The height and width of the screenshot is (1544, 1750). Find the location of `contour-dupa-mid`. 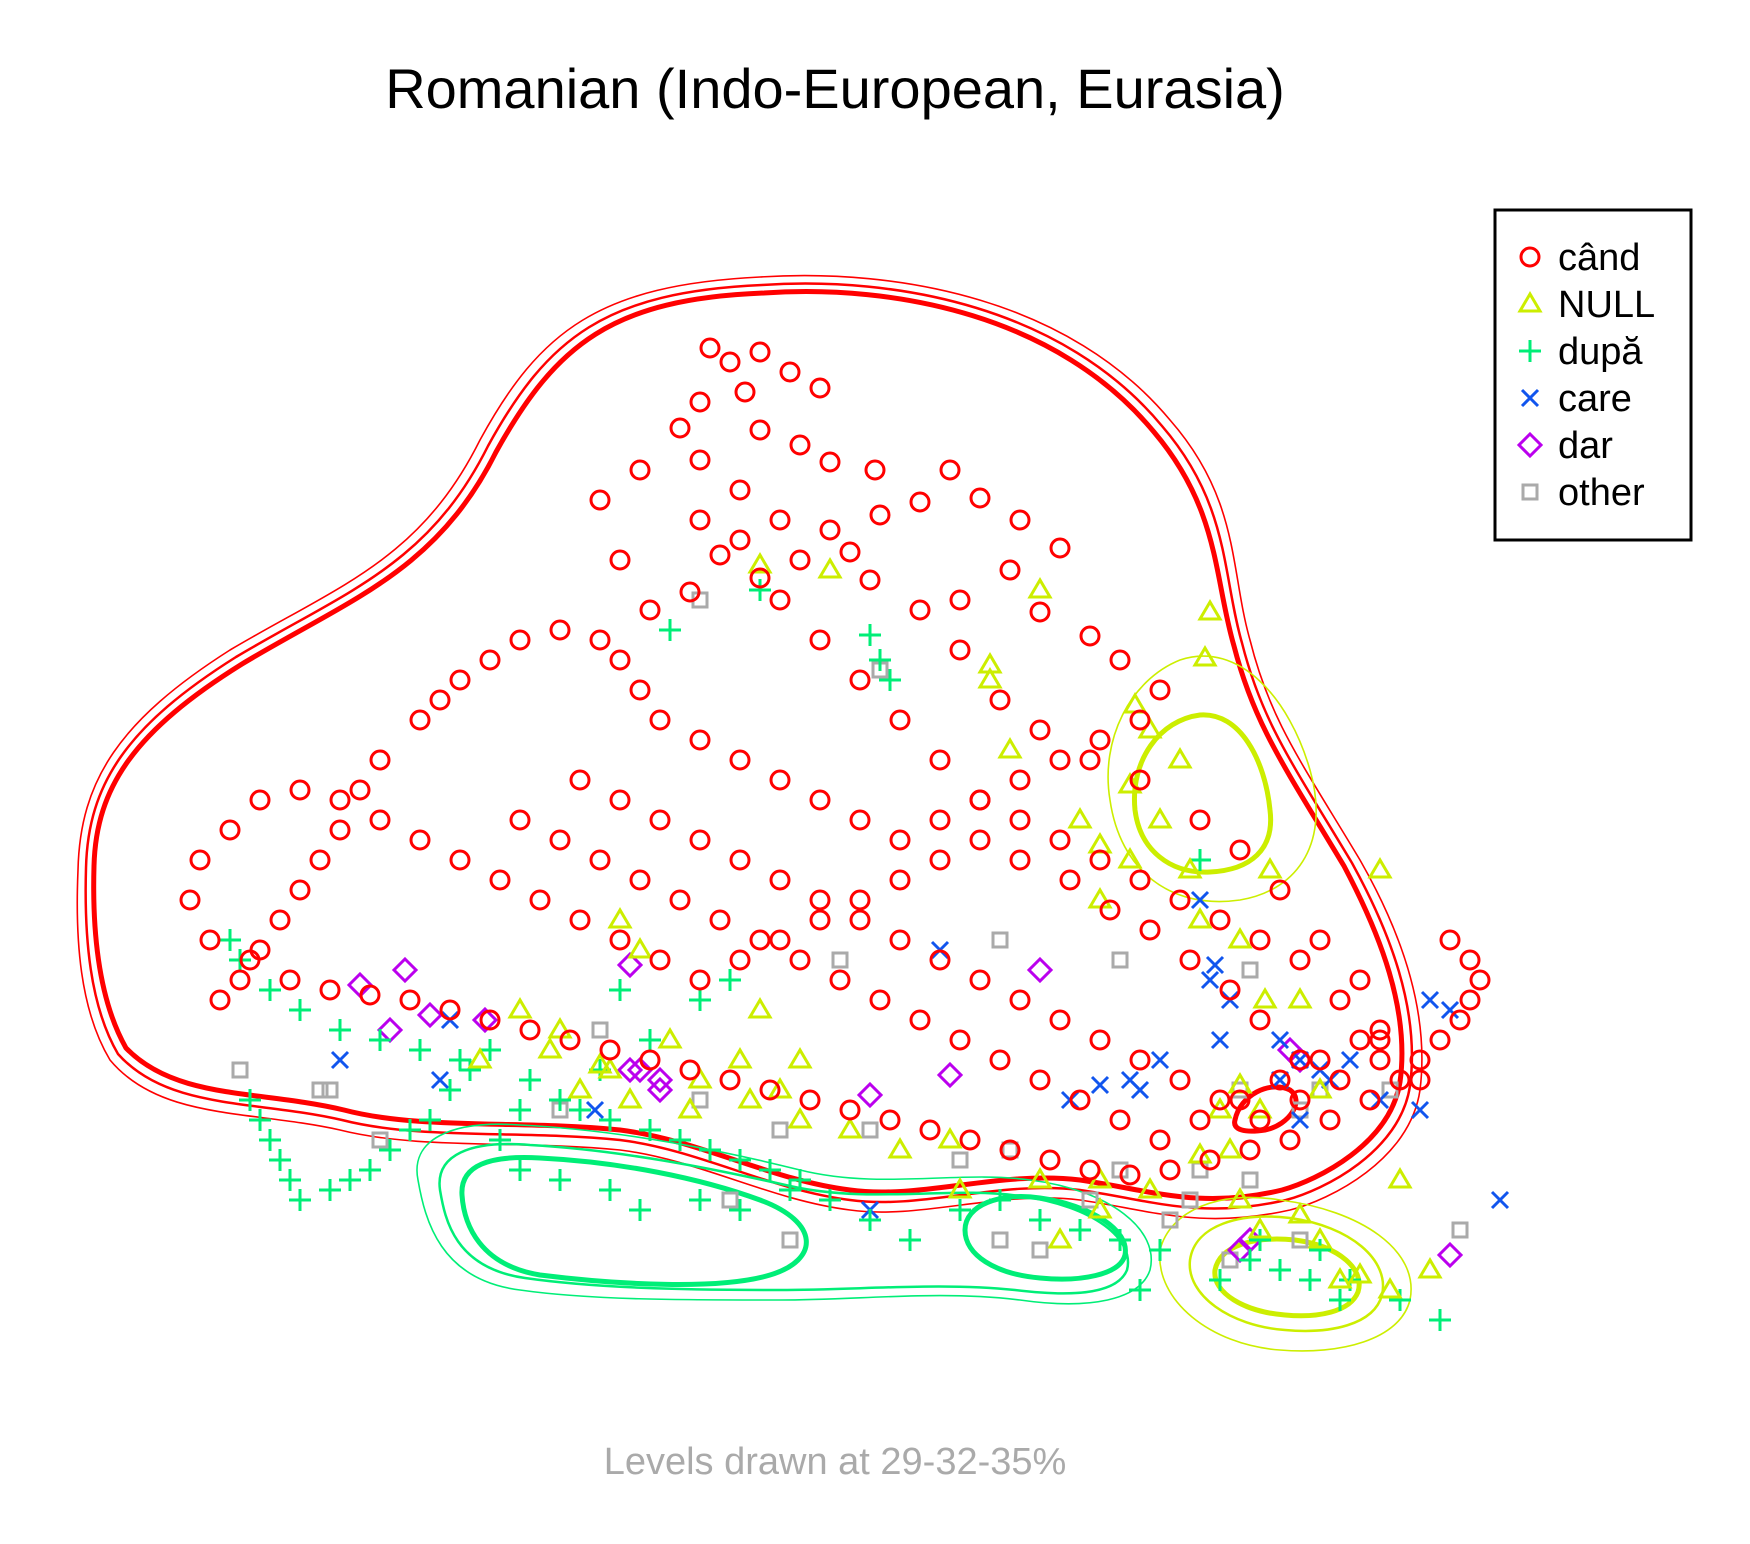

contour-dupa-mid is located at coordinates (784, 1218).